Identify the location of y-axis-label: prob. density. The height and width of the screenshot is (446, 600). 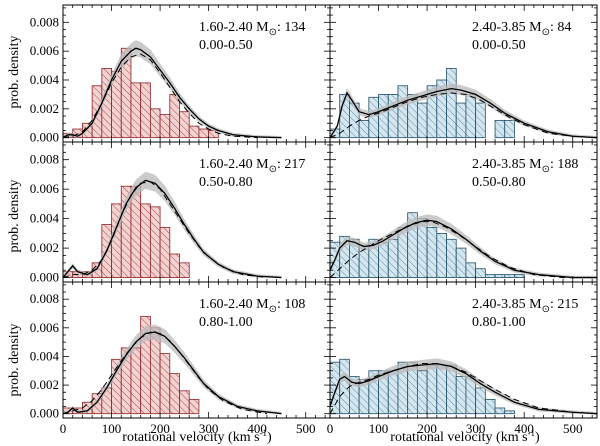
(14, 71).